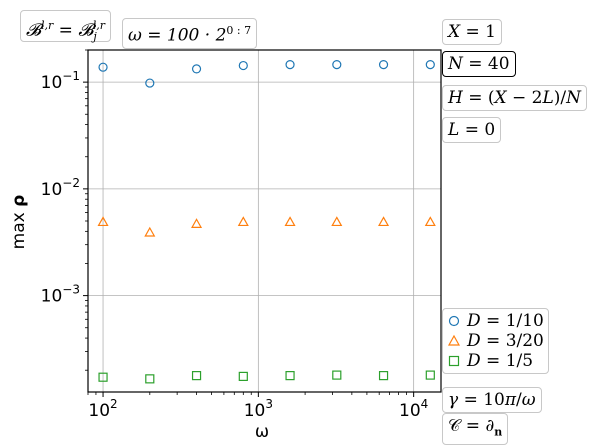  I want to click on legend-item-2: D = 3/20, so click(495, 341).